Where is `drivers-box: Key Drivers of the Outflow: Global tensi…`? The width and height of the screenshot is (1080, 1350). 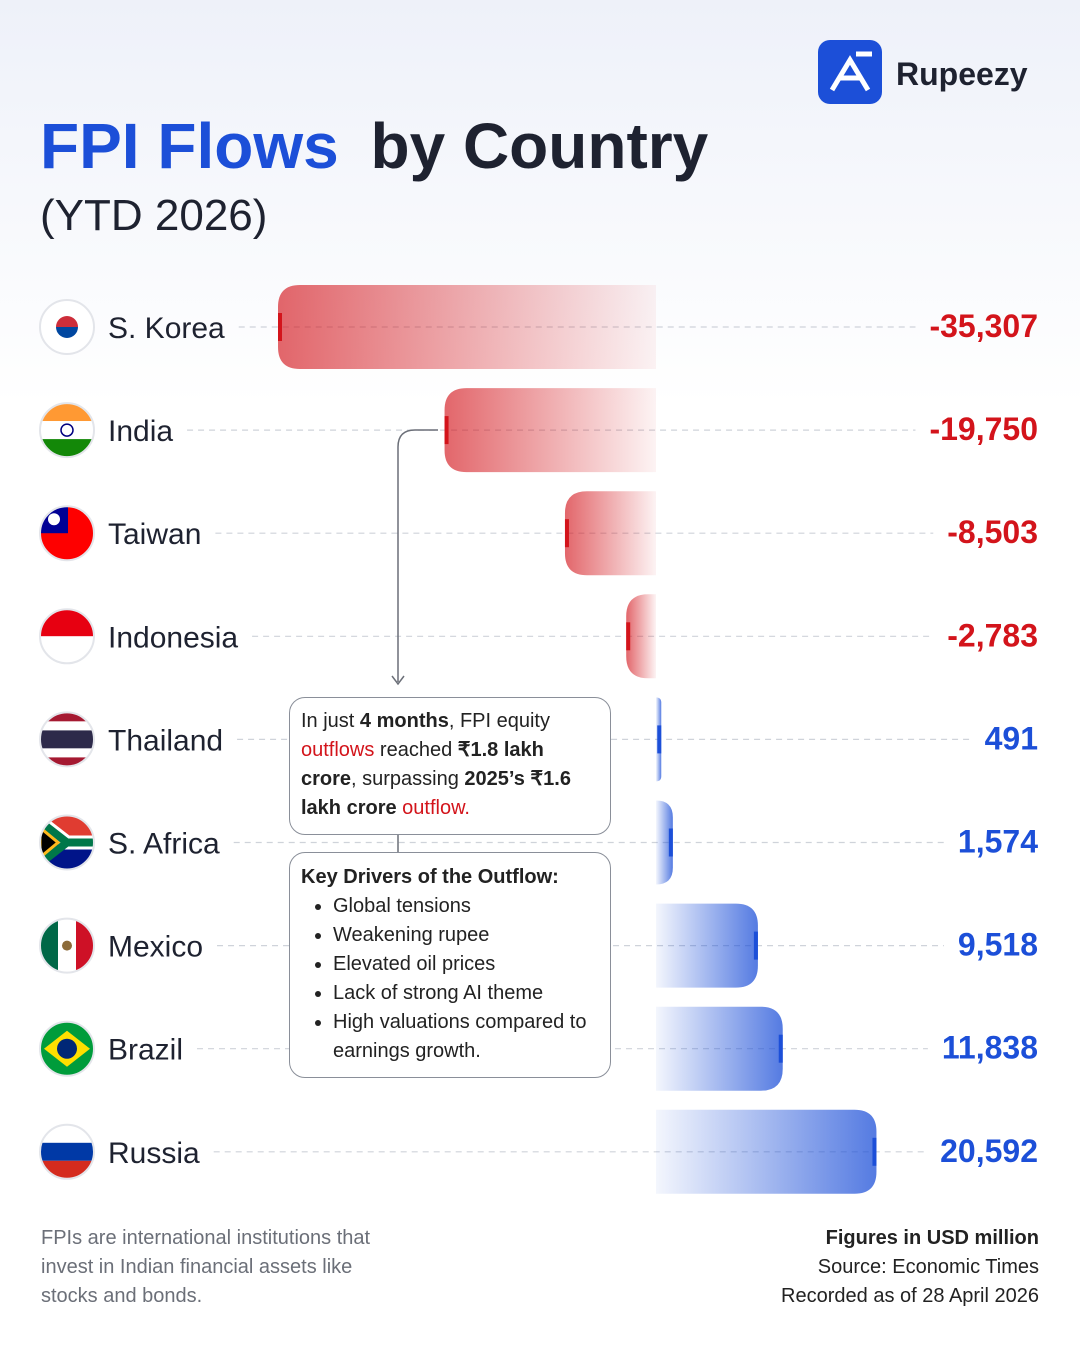 drivers-box: Key Drivers of the Outflow: Global tensi… is located at coordinates (450, 965).